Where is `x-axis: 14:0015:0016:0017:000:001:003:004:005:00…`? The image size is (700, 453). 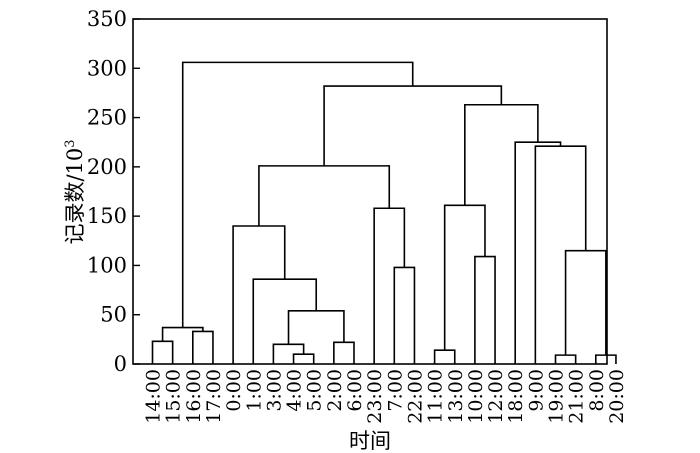 x-axis: 14:0015:0016:0017:000:001:003:004:005:00… is located at coordinates (385, 396).